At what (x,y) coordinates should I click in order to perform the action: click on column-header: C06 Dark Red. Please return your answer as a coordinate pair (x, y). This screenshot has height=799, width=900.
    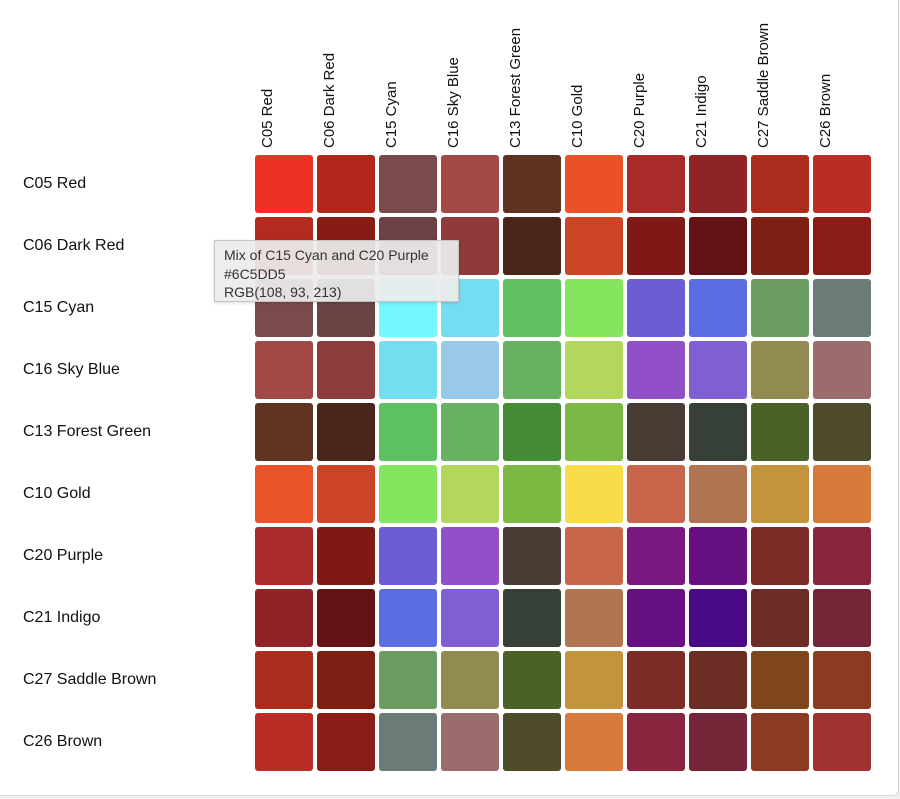
    Looking at the image, I should click on (329, 100).